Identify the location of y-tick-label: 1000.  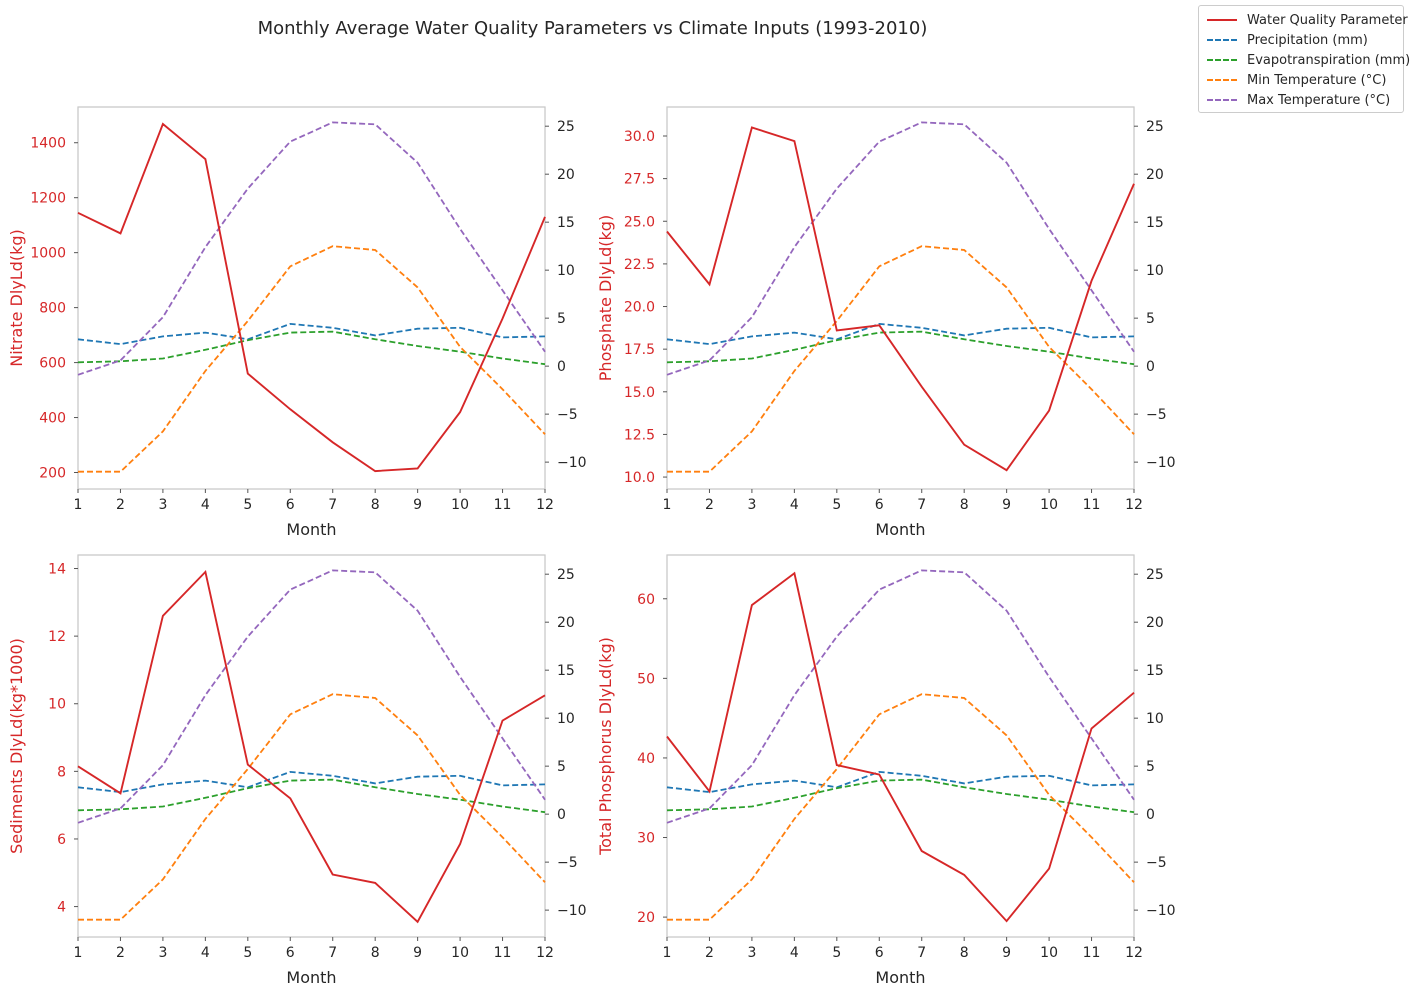
(48, 254).